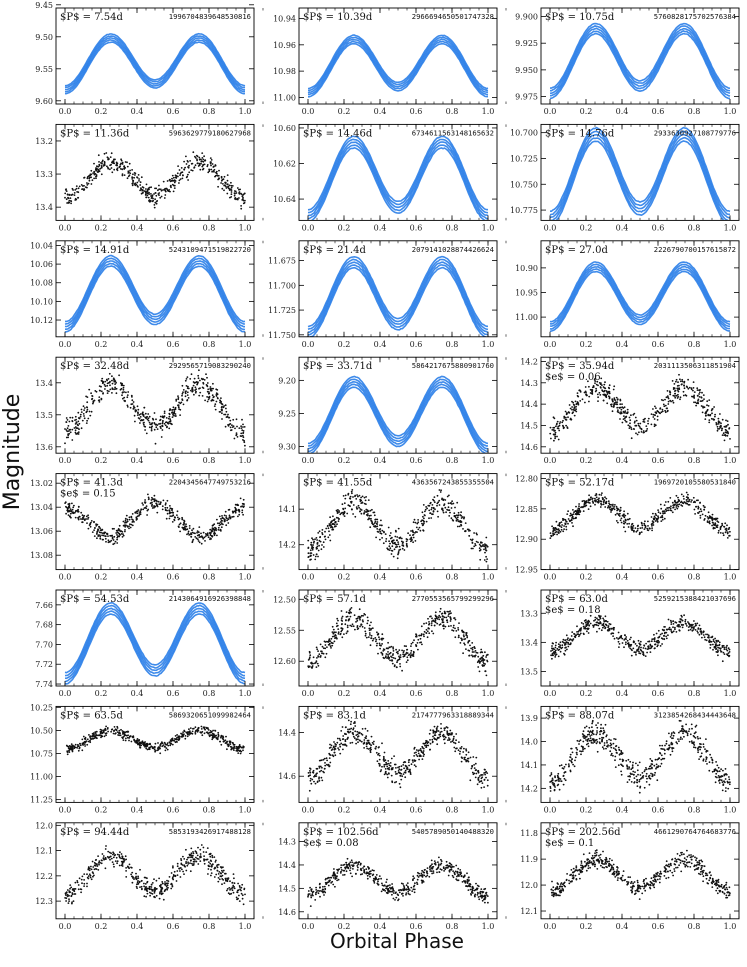 The image size is (747, 967). What do you see at coordinates (380, 227) in the screenshot?
I see `x-tick-label: 0.4` at bounding box center [380, 227].